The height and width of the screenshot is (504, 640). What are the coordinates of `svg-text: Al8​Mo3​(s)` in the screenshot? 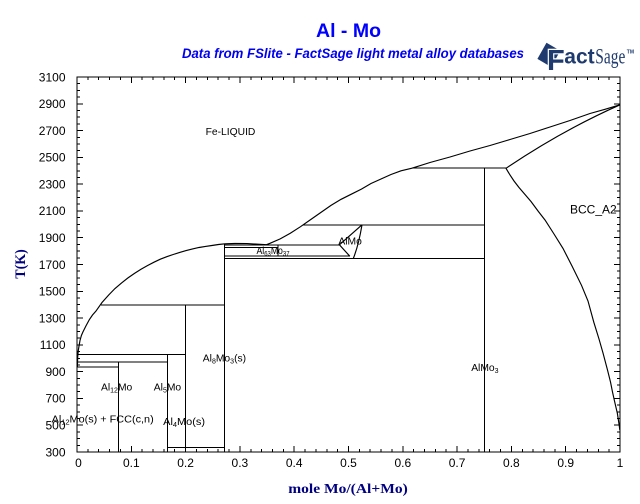 It's located at (224, 359).